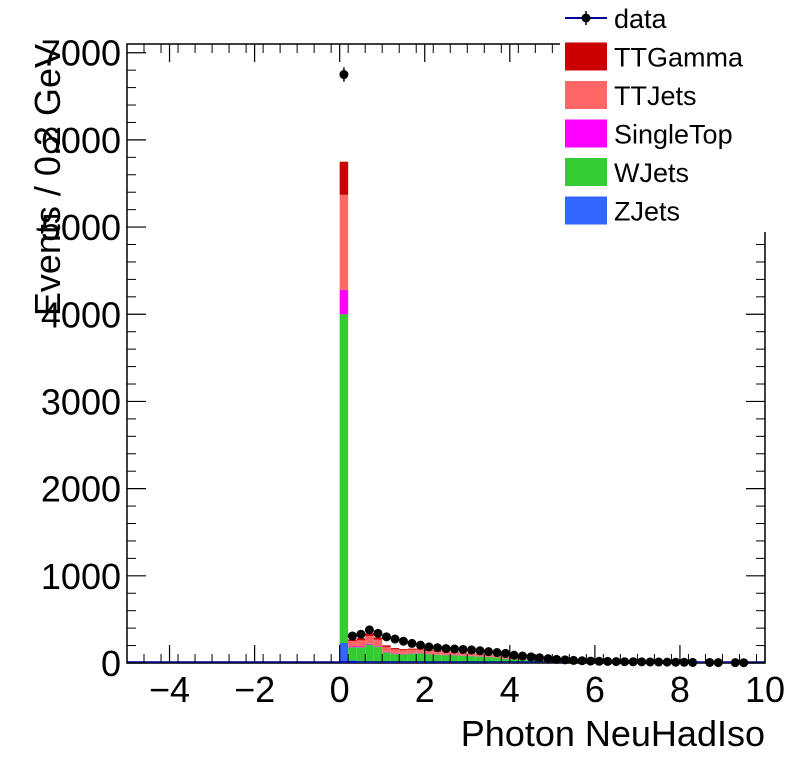 This screenshot has height=772, width=796. Describe the element at coordinates (81, 489) in the screenshot. I see `y-tick-label-2: 2000` at that location.